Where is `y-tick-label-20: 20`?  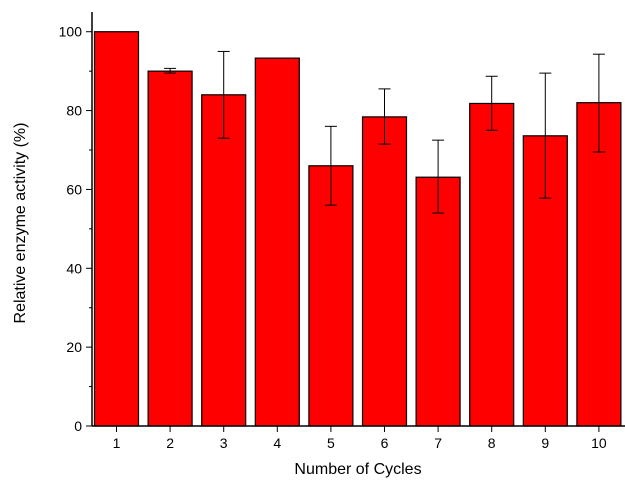 y-tick-label-20: 20 is located at coordinates (74, 347).